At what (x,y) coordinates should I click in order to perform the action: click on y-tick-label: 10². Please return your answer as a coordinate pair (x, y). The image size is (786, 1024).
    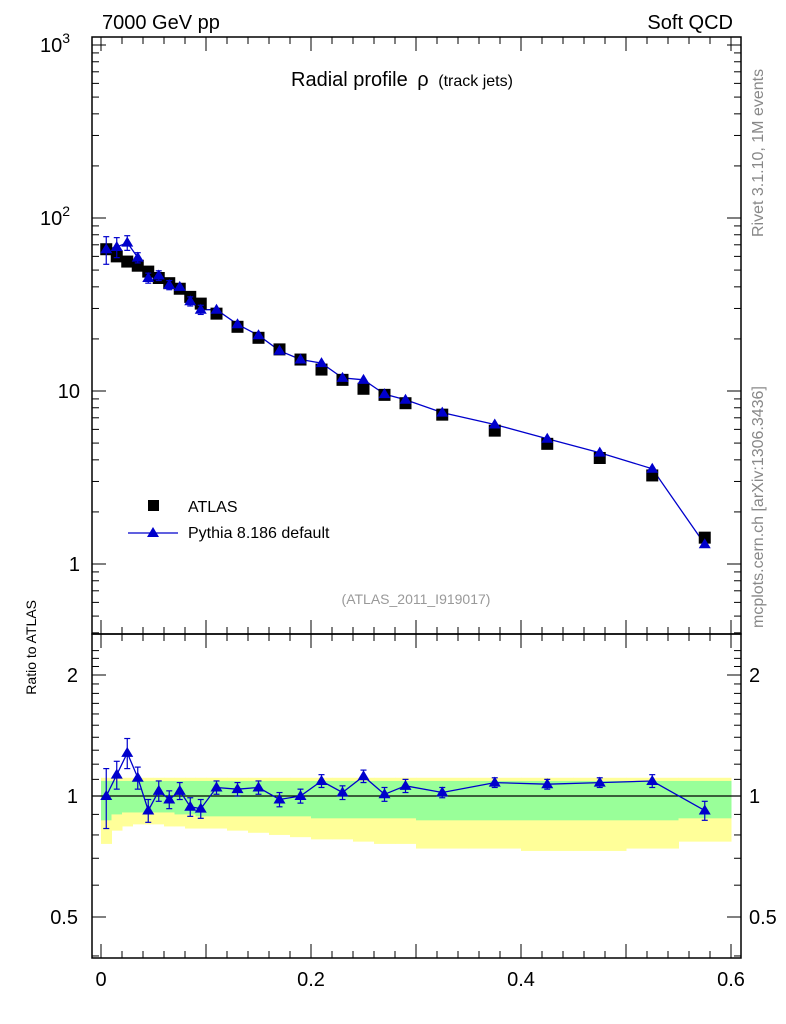
    Looking at the image, I should click on (55, 216).